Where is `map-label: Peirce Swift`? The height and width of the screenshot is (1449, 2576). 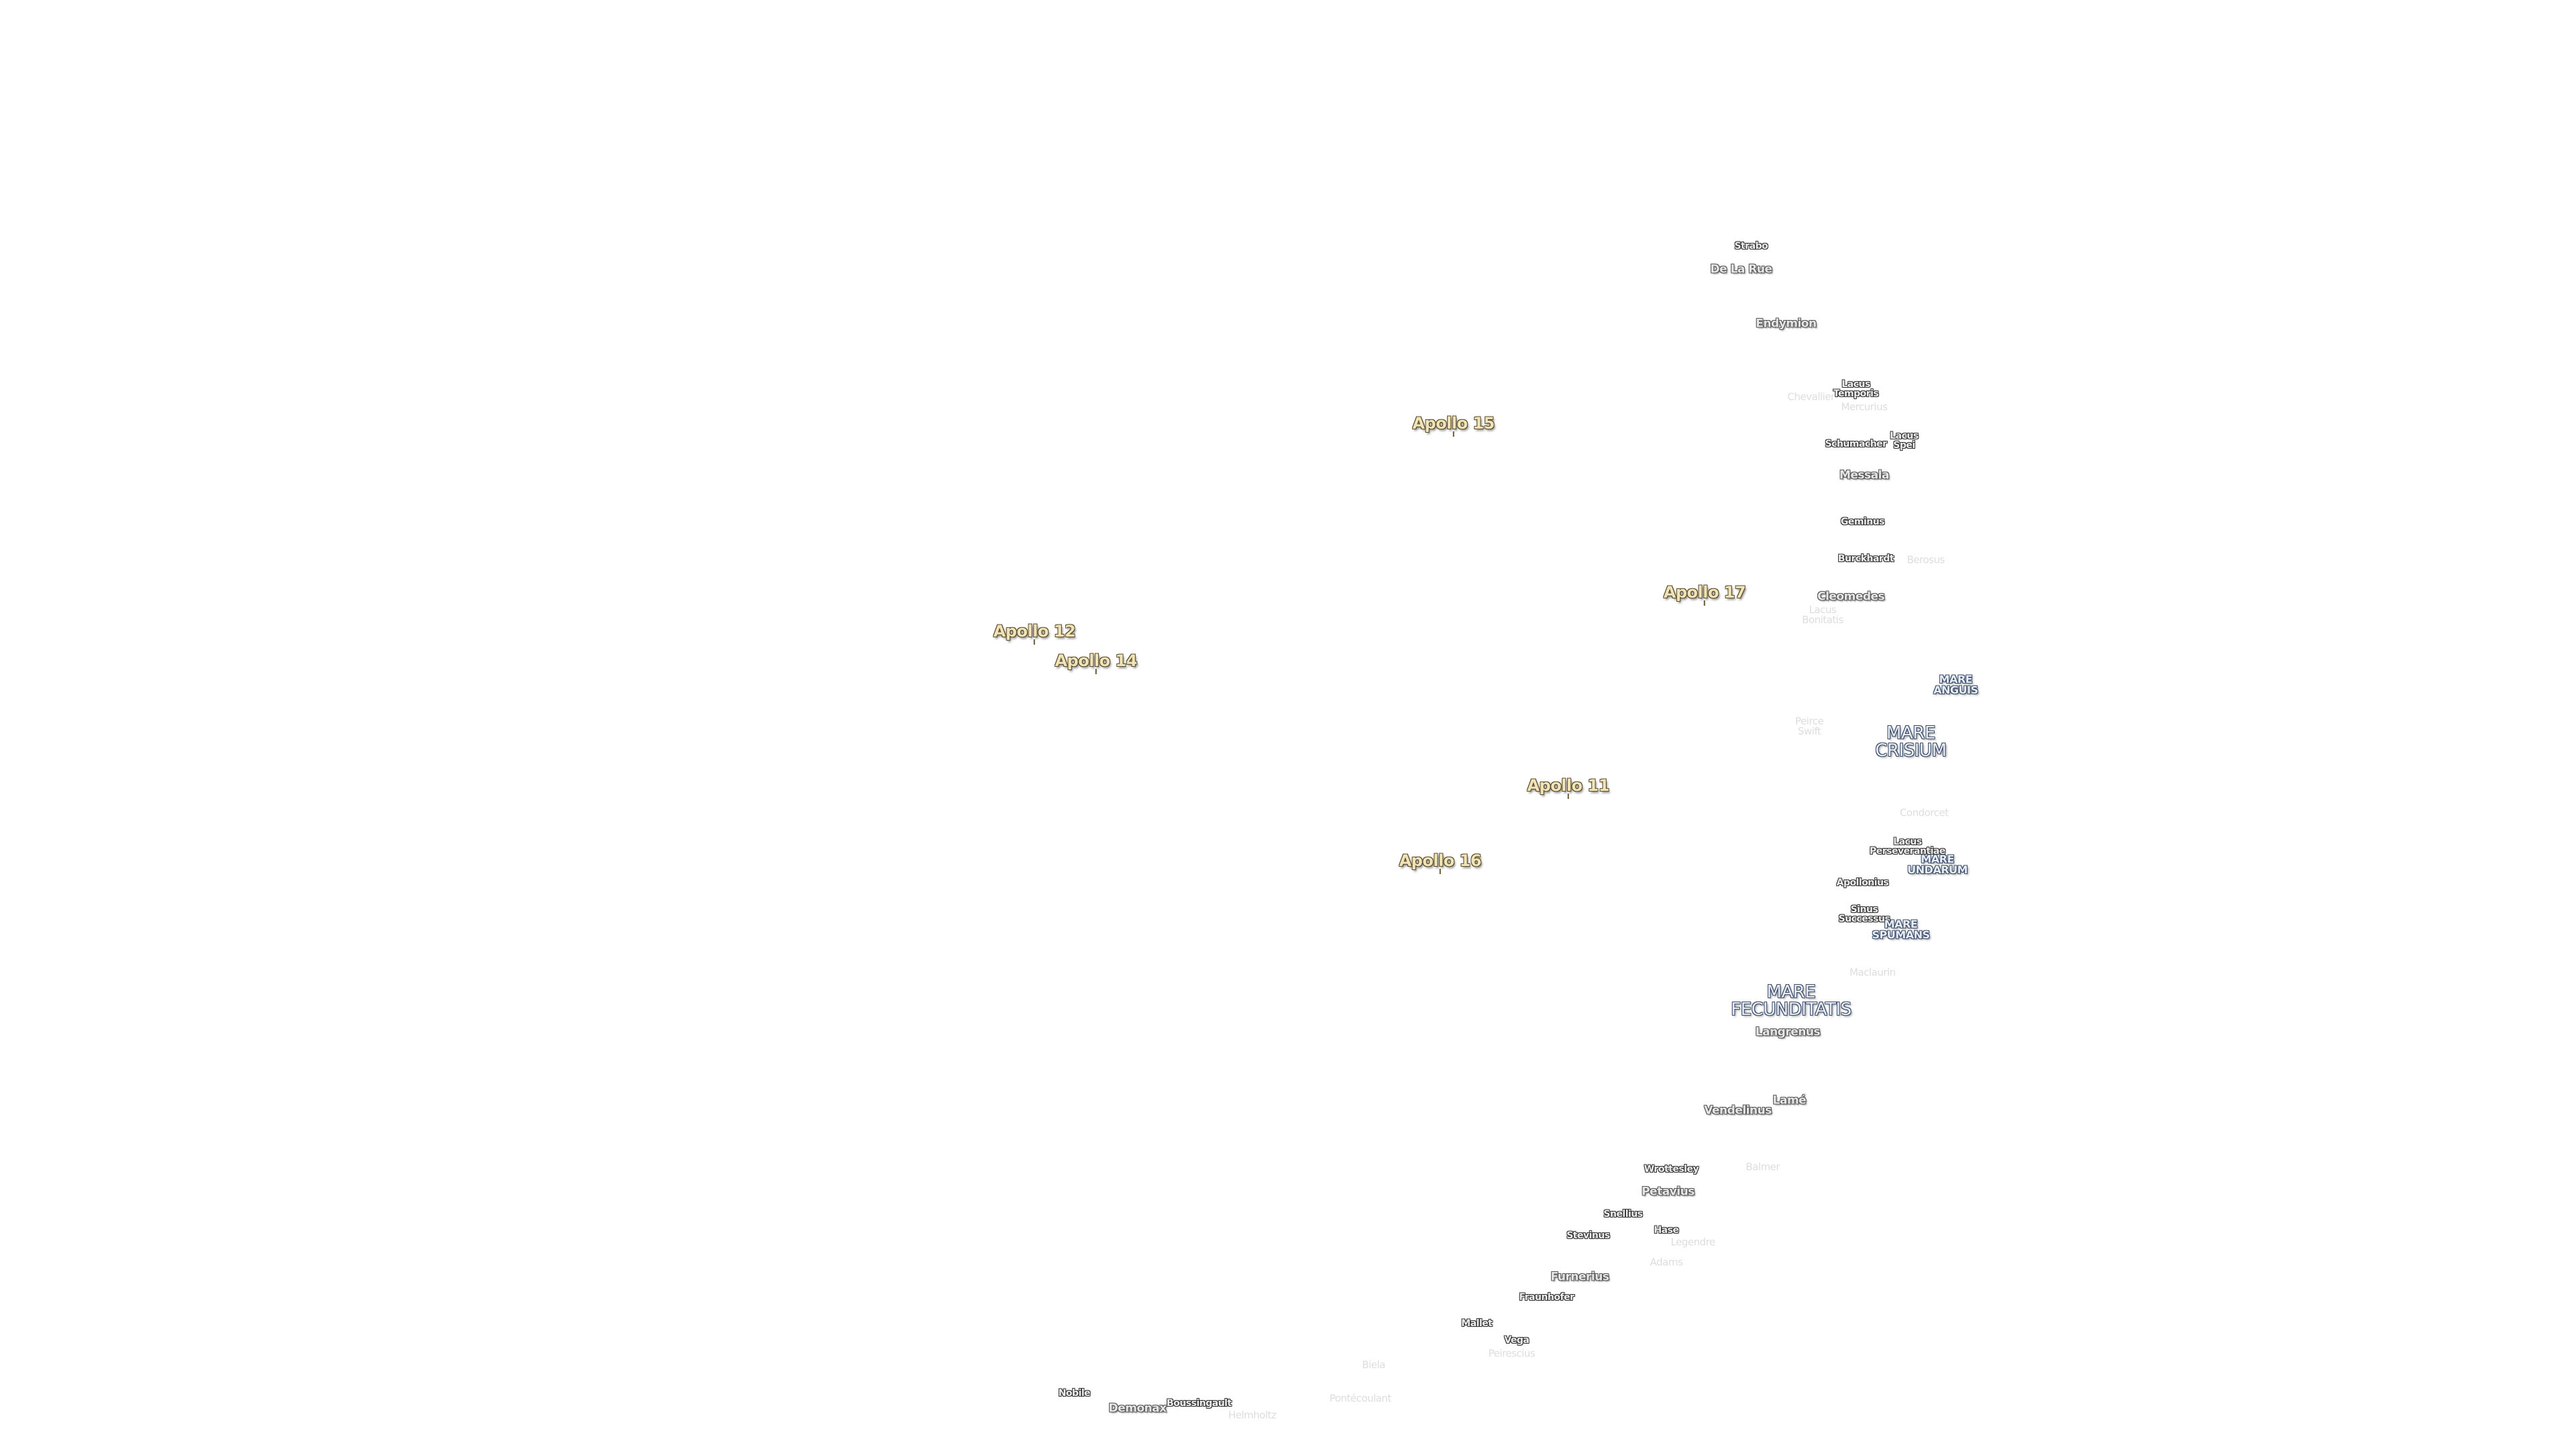
map-label: Peirce Swift is located at coordinates (1809, 726).